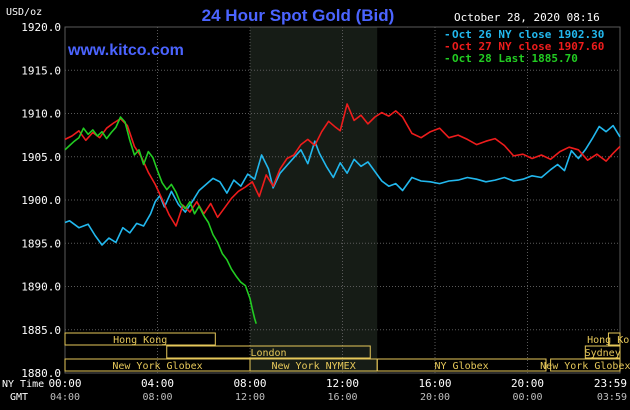  I want to click on x-tick-label-ny: 12:00, so click(342, 383).